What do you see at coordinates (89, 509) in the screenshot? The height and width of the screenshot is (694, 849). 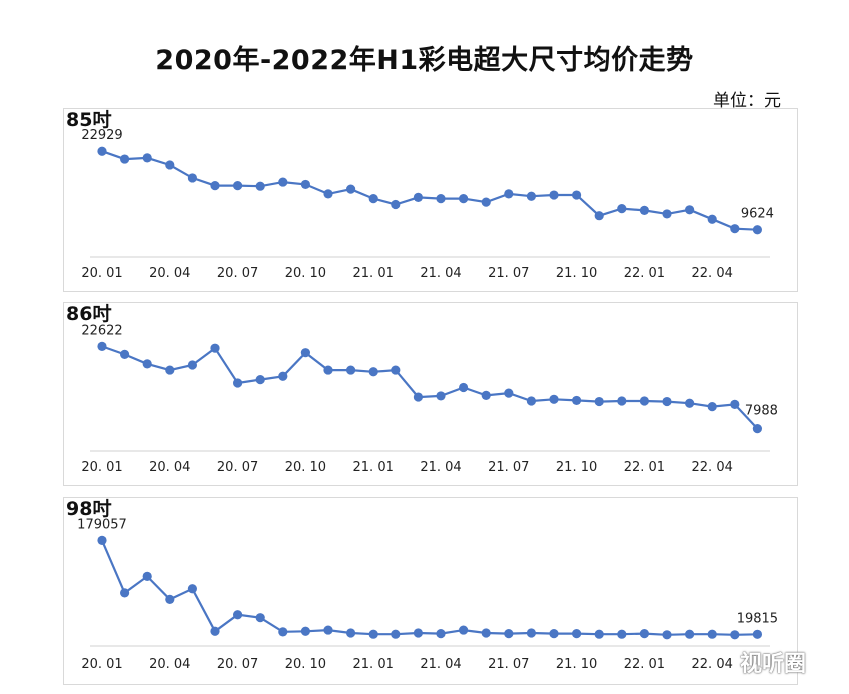 I see `panel-label-98: 98吋` at bounding box center [89, 509].